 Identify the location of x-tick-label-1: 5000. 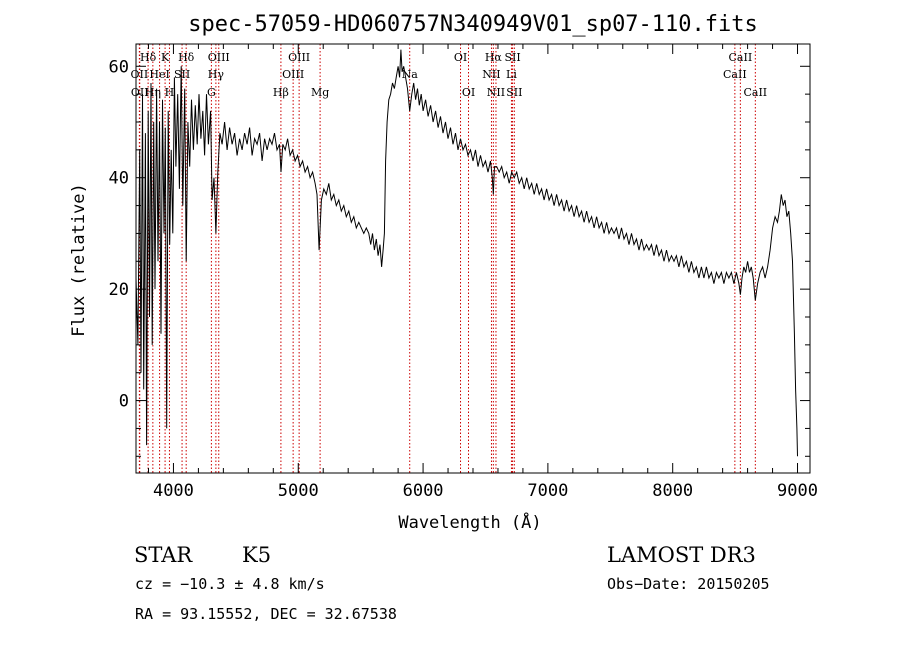
(298, 491).